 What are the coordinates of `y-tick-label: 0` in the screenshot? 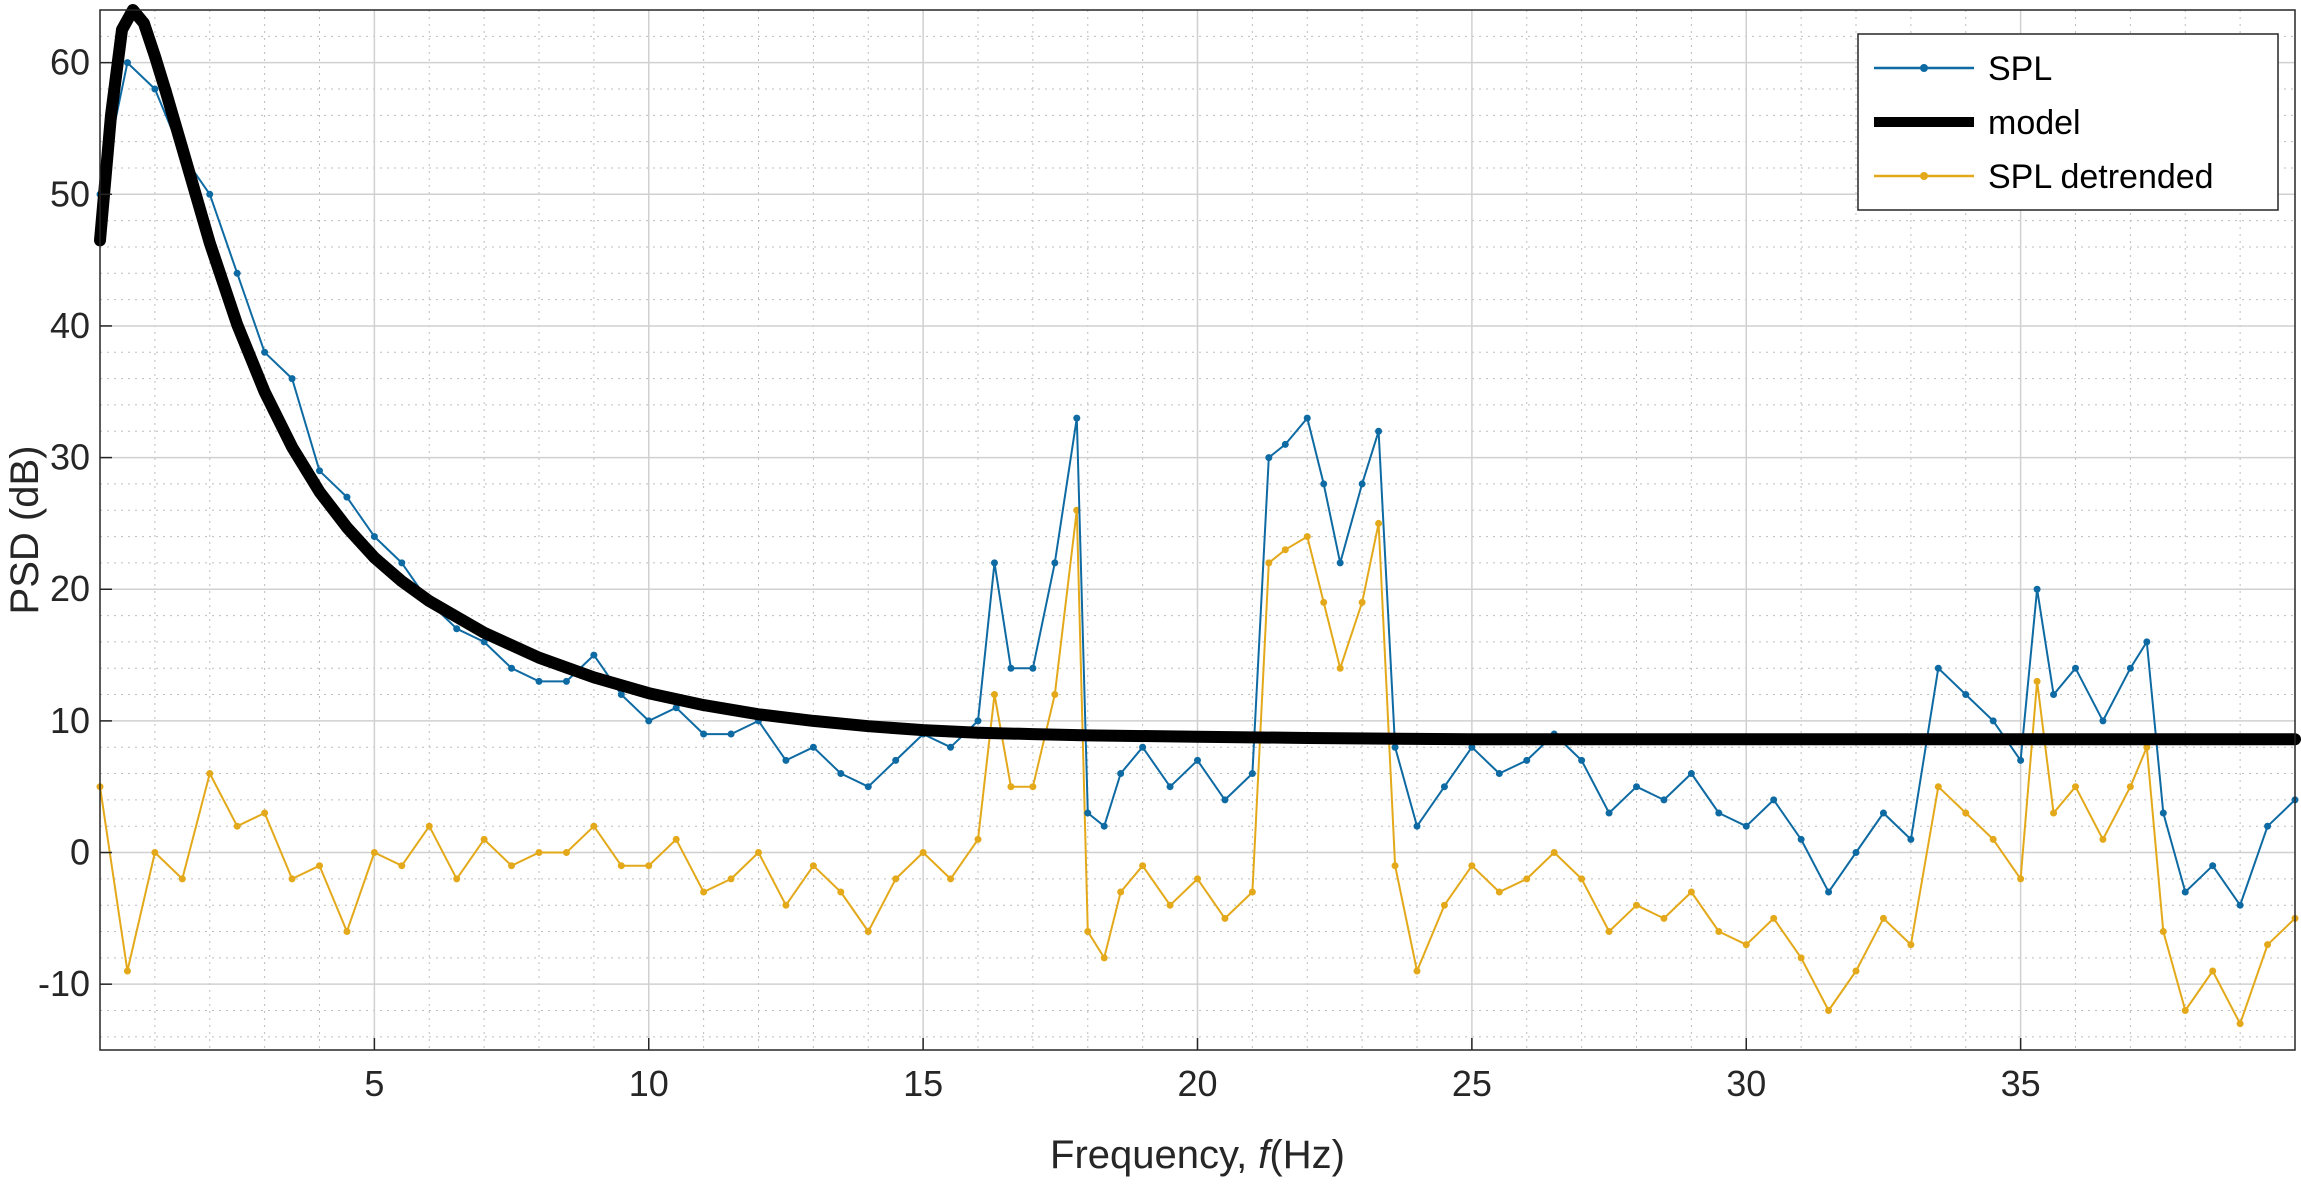 It's located at (80, 852).